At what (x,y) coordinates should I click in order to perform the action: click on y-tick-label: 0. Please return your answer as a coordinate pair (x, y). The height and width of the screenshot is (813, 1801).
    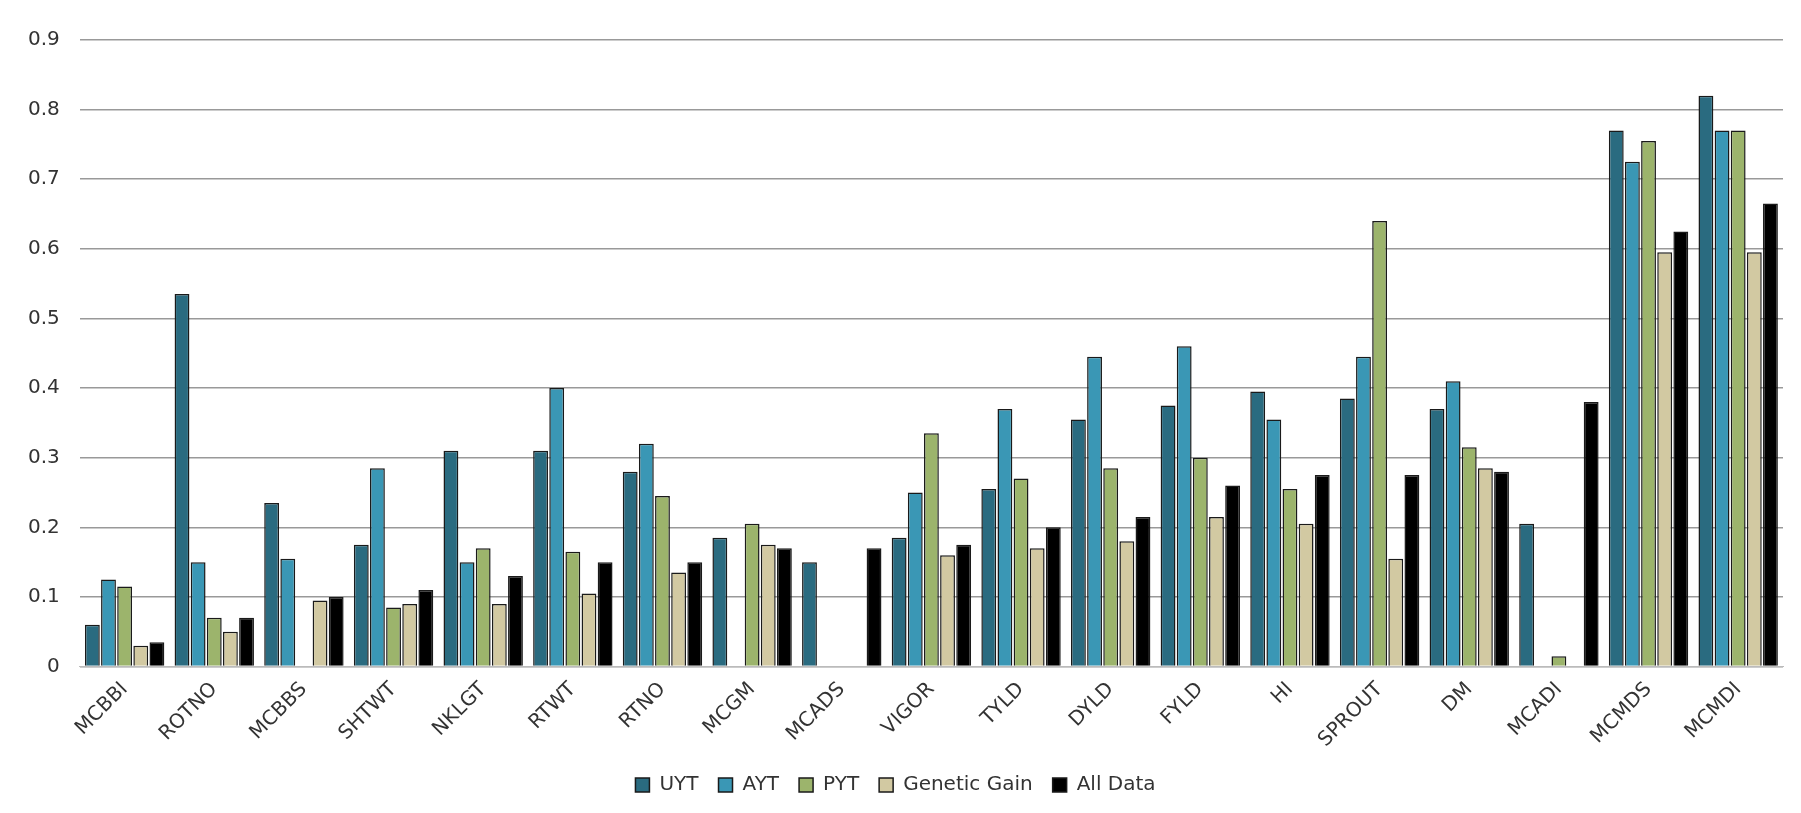
    Looking at the image, I should click on (53, 664).